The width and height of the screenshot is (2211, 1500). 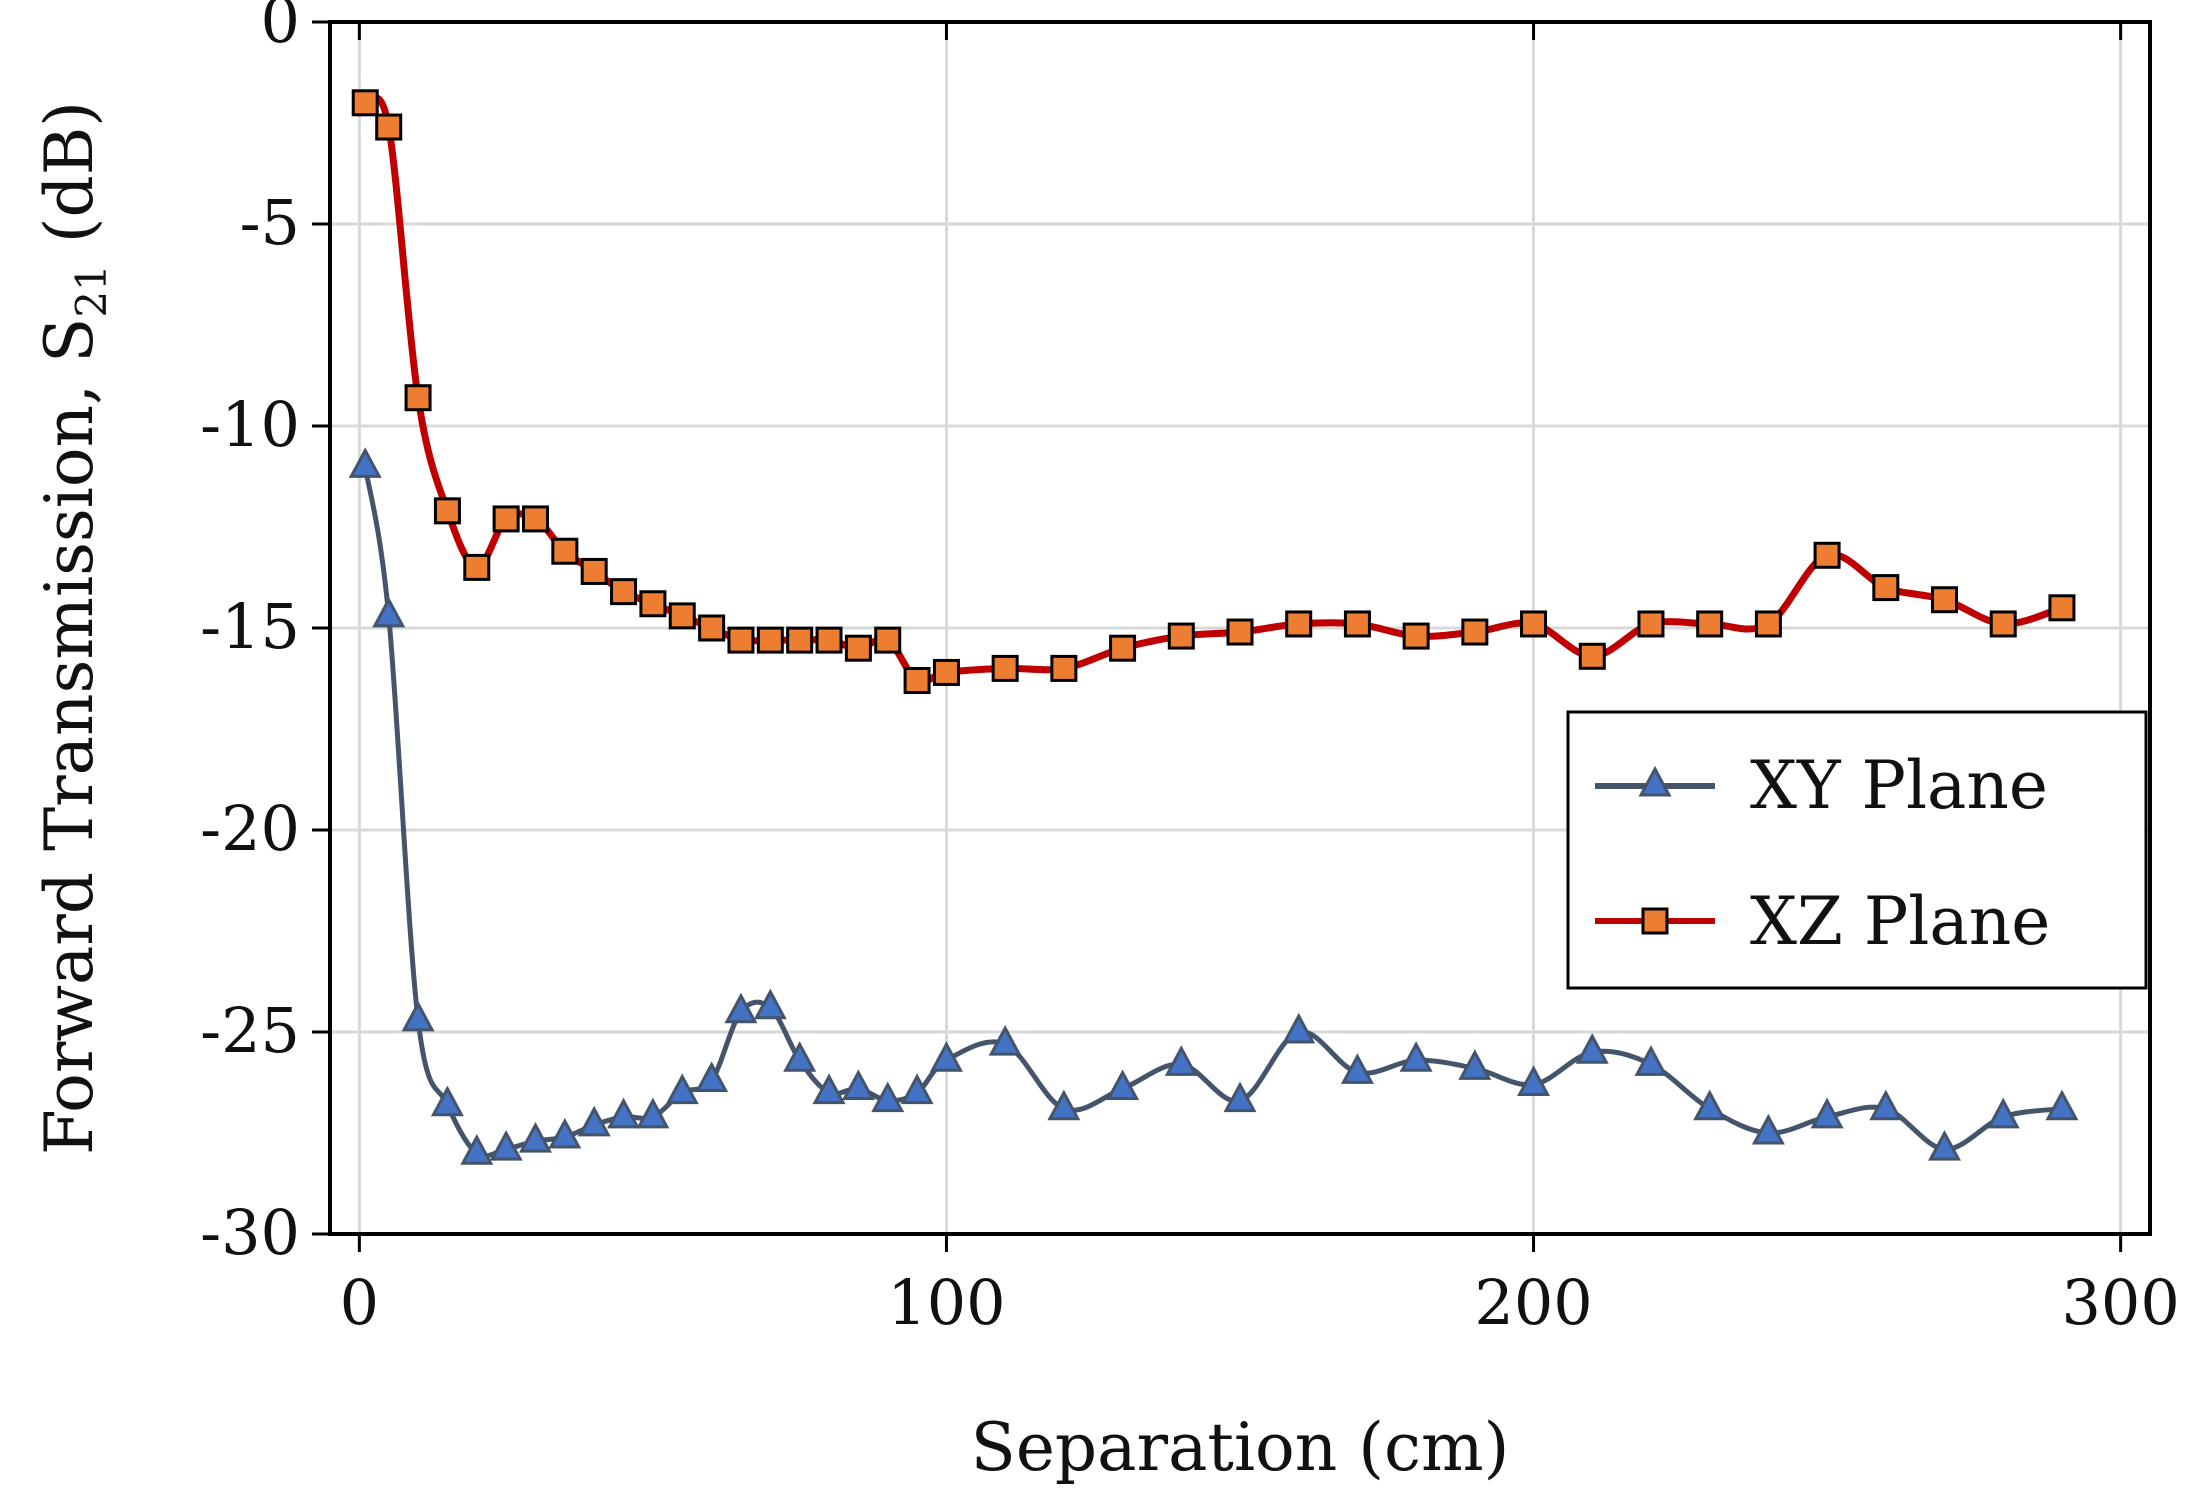 I want to click on legend-label-xz: XZ Plane, so click(x=1900, y=921).